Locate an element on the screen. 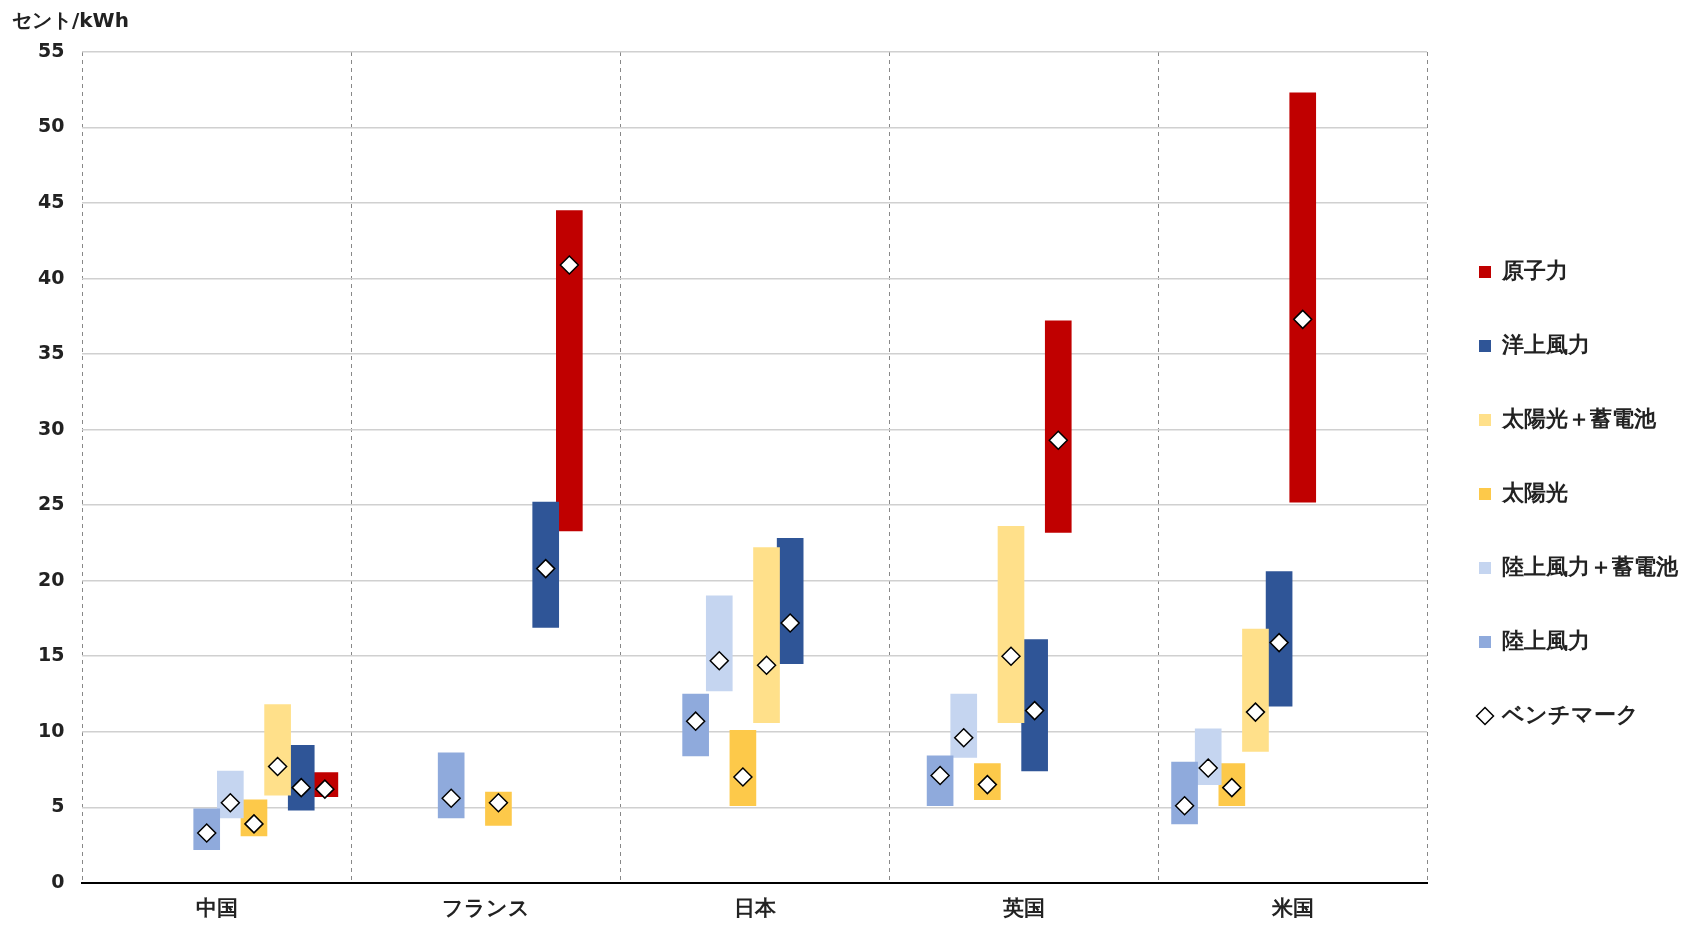  y-tick-label: 25 is located at coordinates (51, 503).